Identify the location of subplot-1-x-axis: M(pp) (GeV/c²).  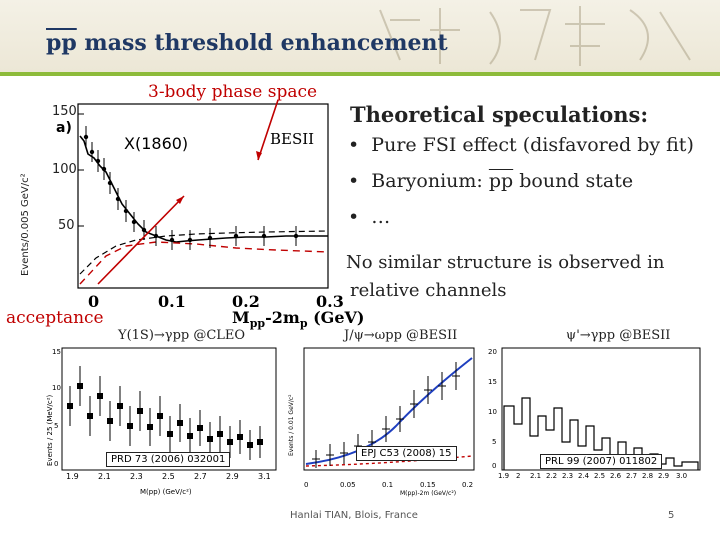
(166, 492).